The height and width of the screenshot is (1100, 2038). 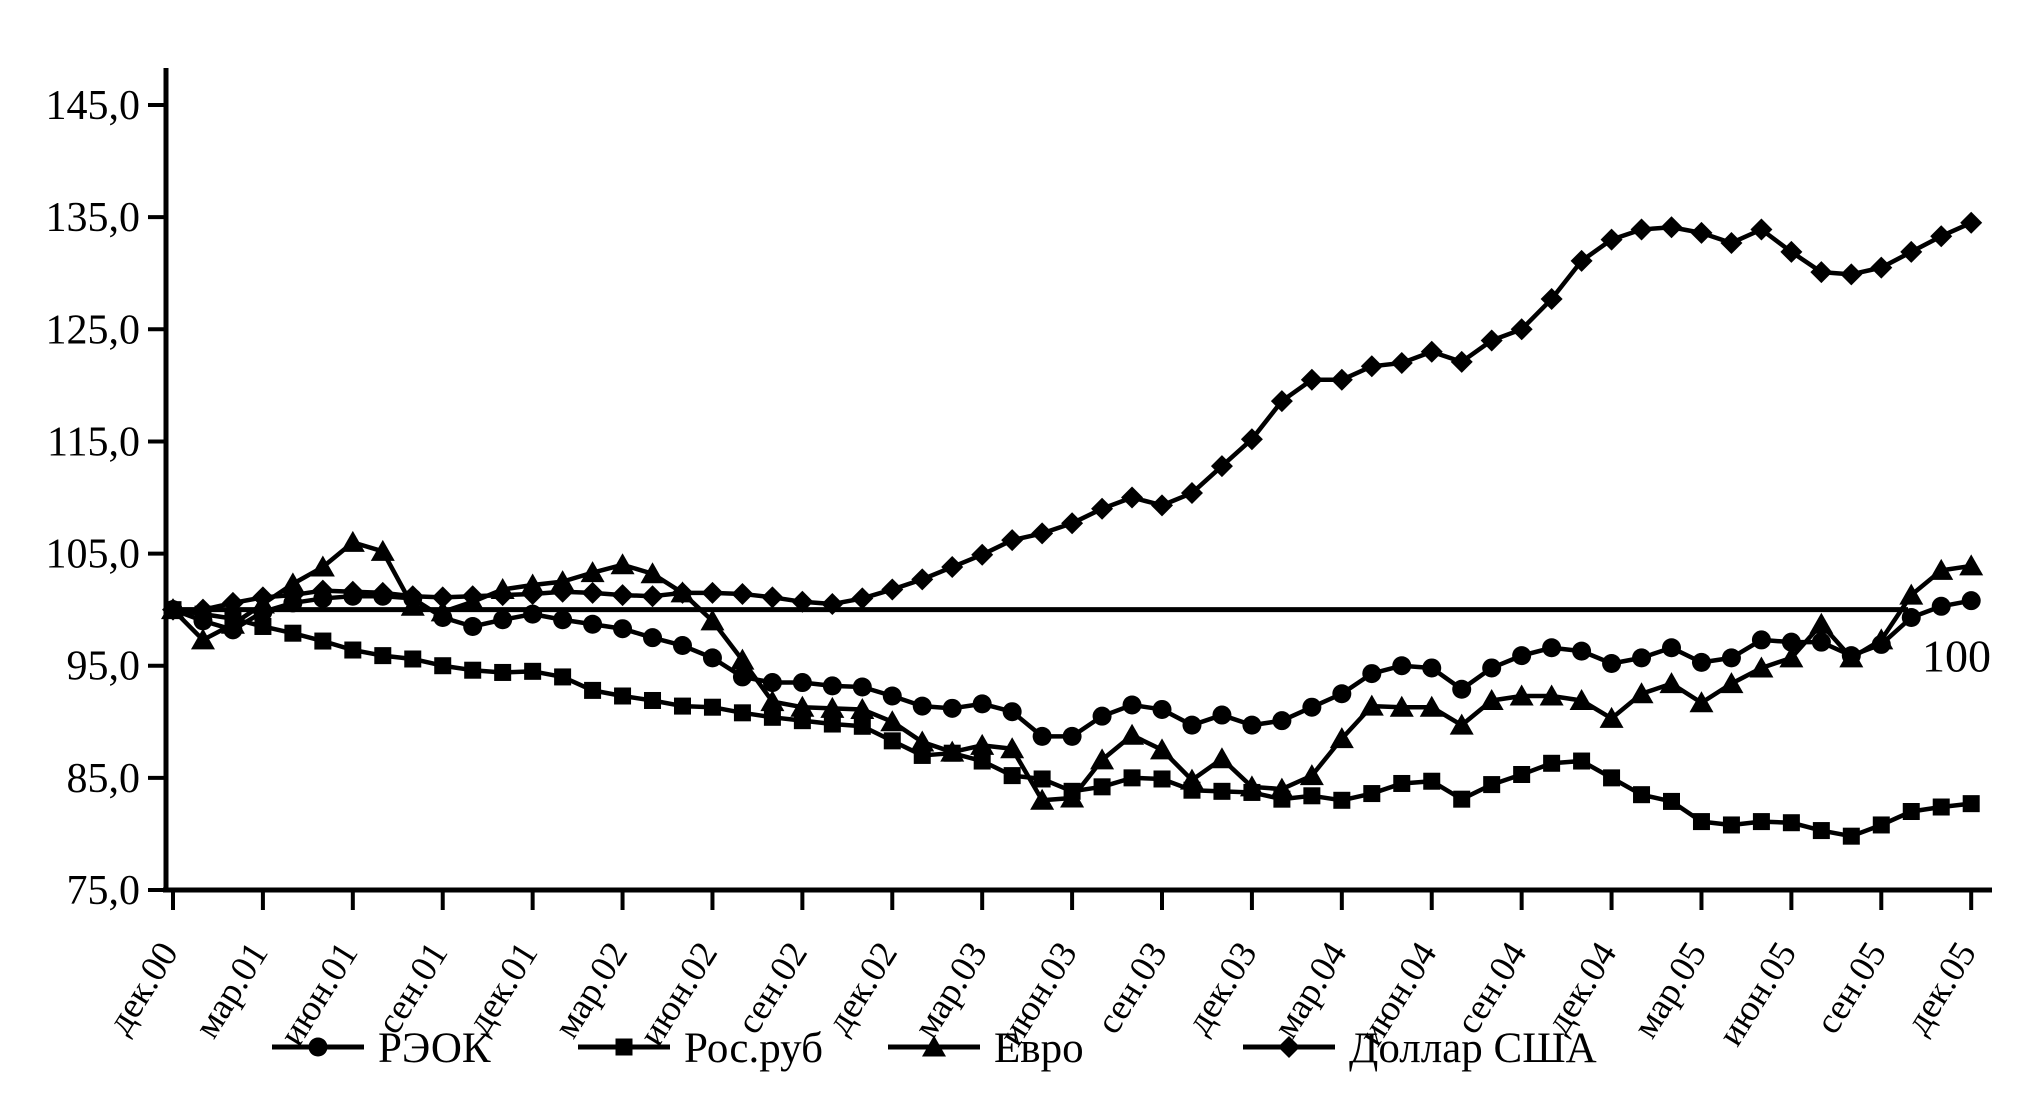 I want to click on x-tick-label: мар.04, so click(x=1310, y=990).